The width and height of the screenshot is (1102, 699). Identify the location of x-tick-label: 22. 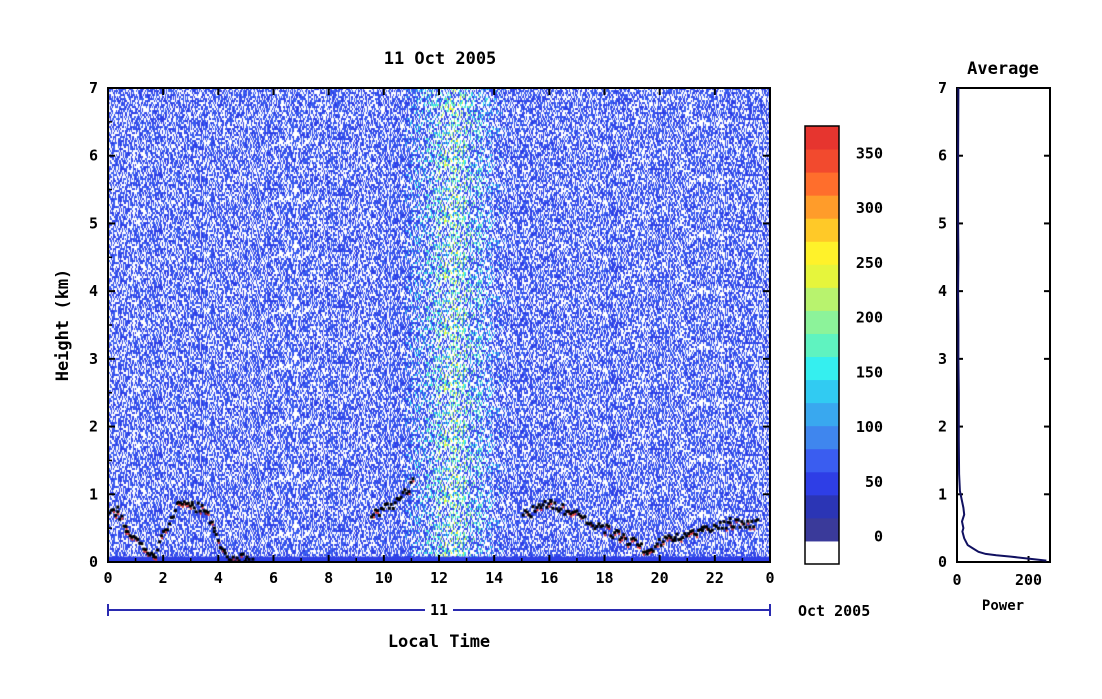
(715, 578).